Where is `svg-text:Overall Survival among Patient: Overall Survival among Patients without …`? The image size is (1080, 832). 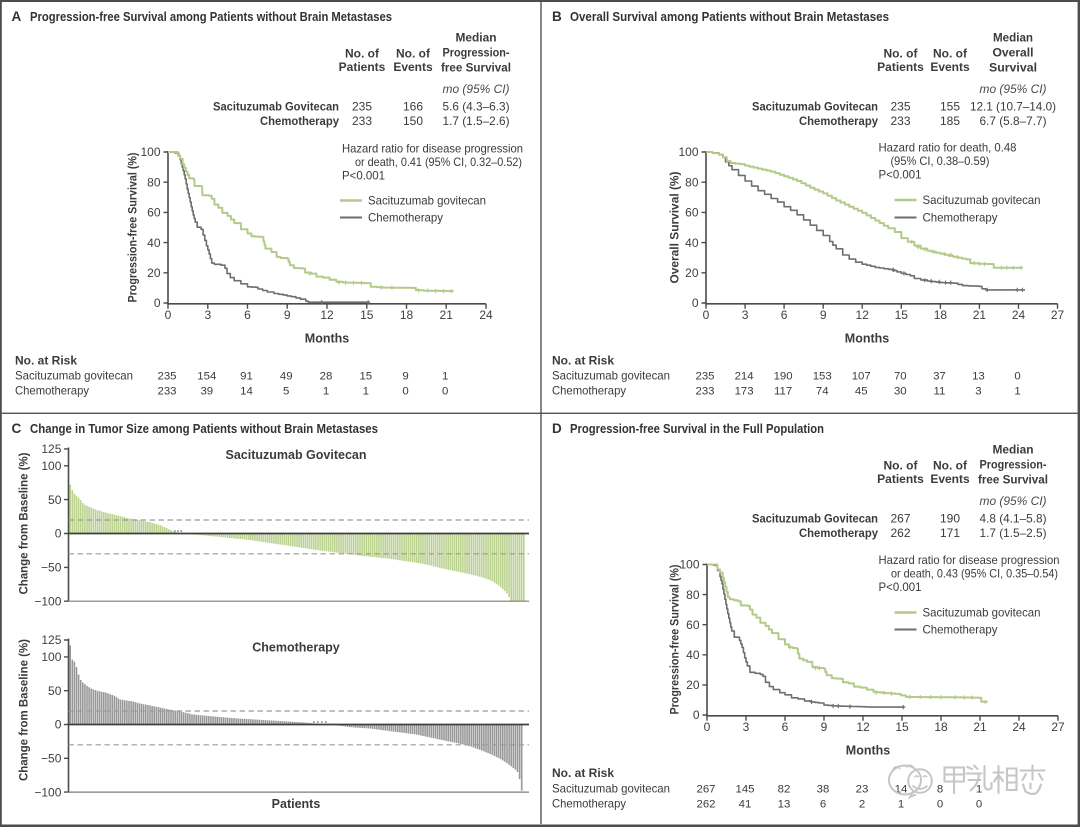
svg-text:Overall Survival among Patient: Overall Survival among Patients without … is located at coordinates (729, 17).